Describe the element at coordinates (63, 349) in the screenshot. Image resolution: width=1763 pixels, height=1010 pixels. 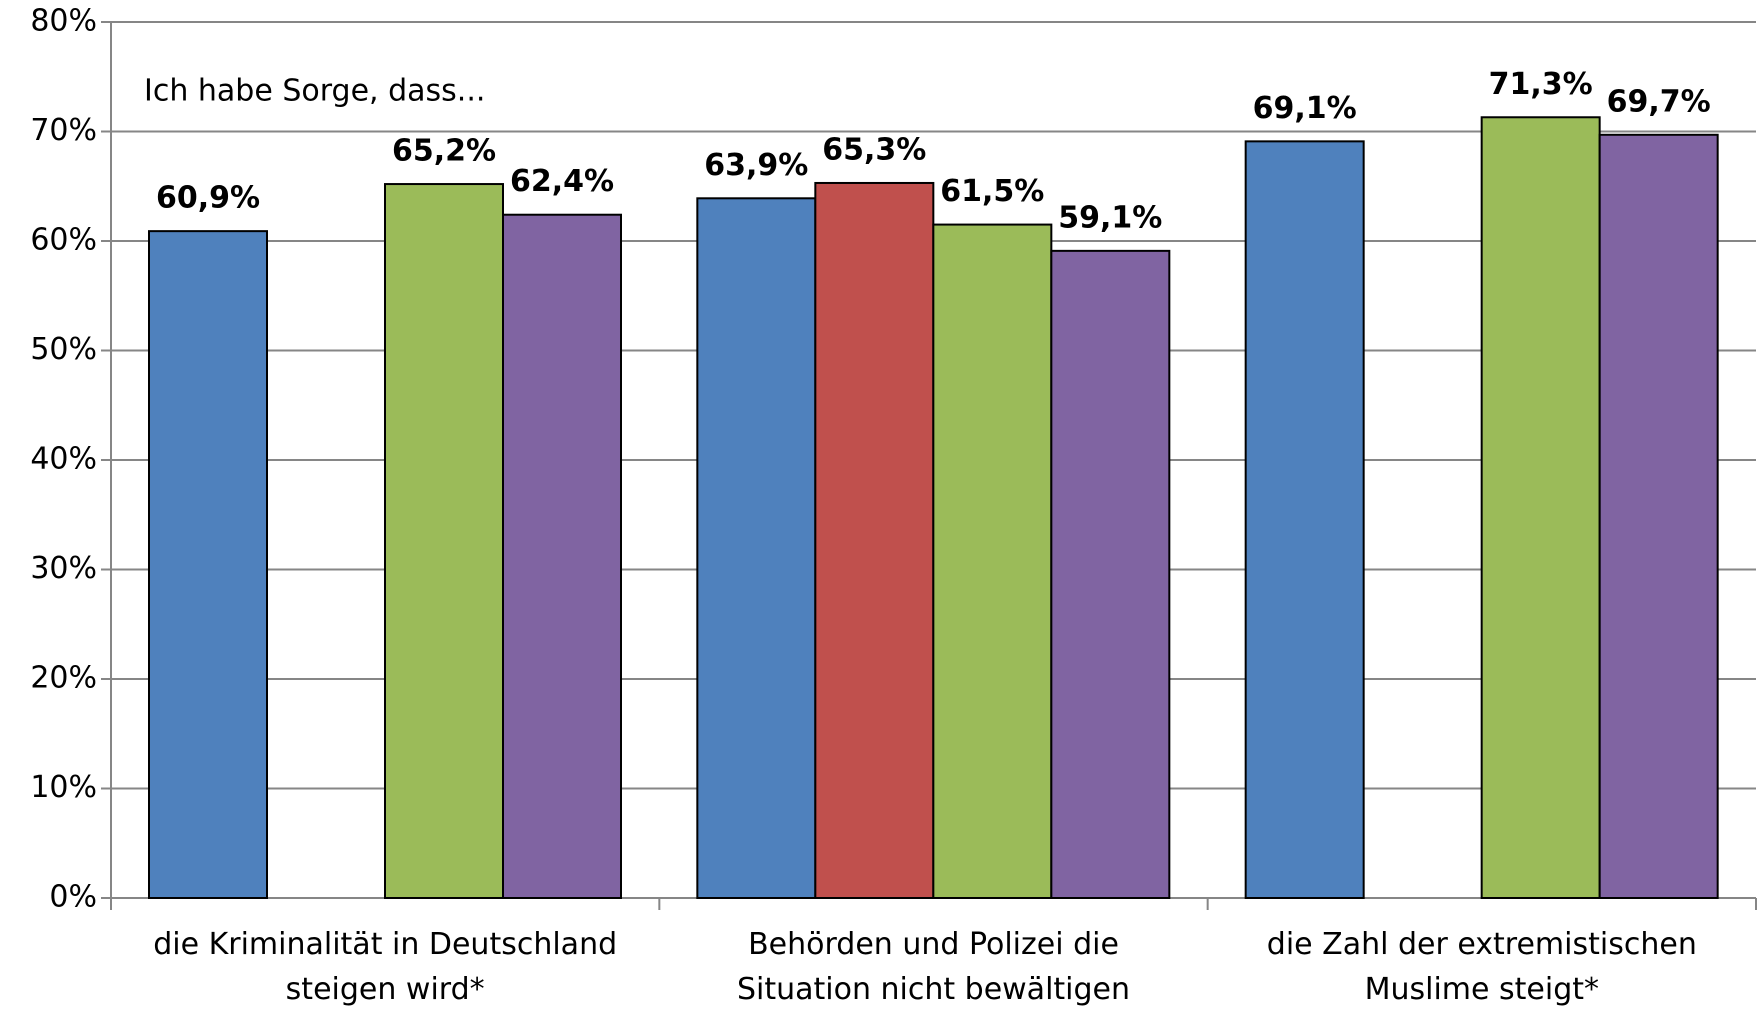
I see `y-tick-label: 50%` at that location.